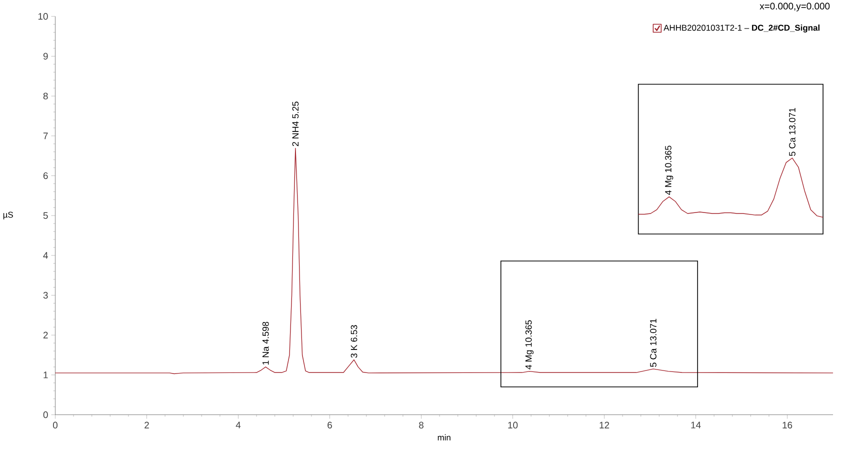  Describe the element at coordinates (45, 56) in the screenshot. I see `y-tick-label: 9` at that location.